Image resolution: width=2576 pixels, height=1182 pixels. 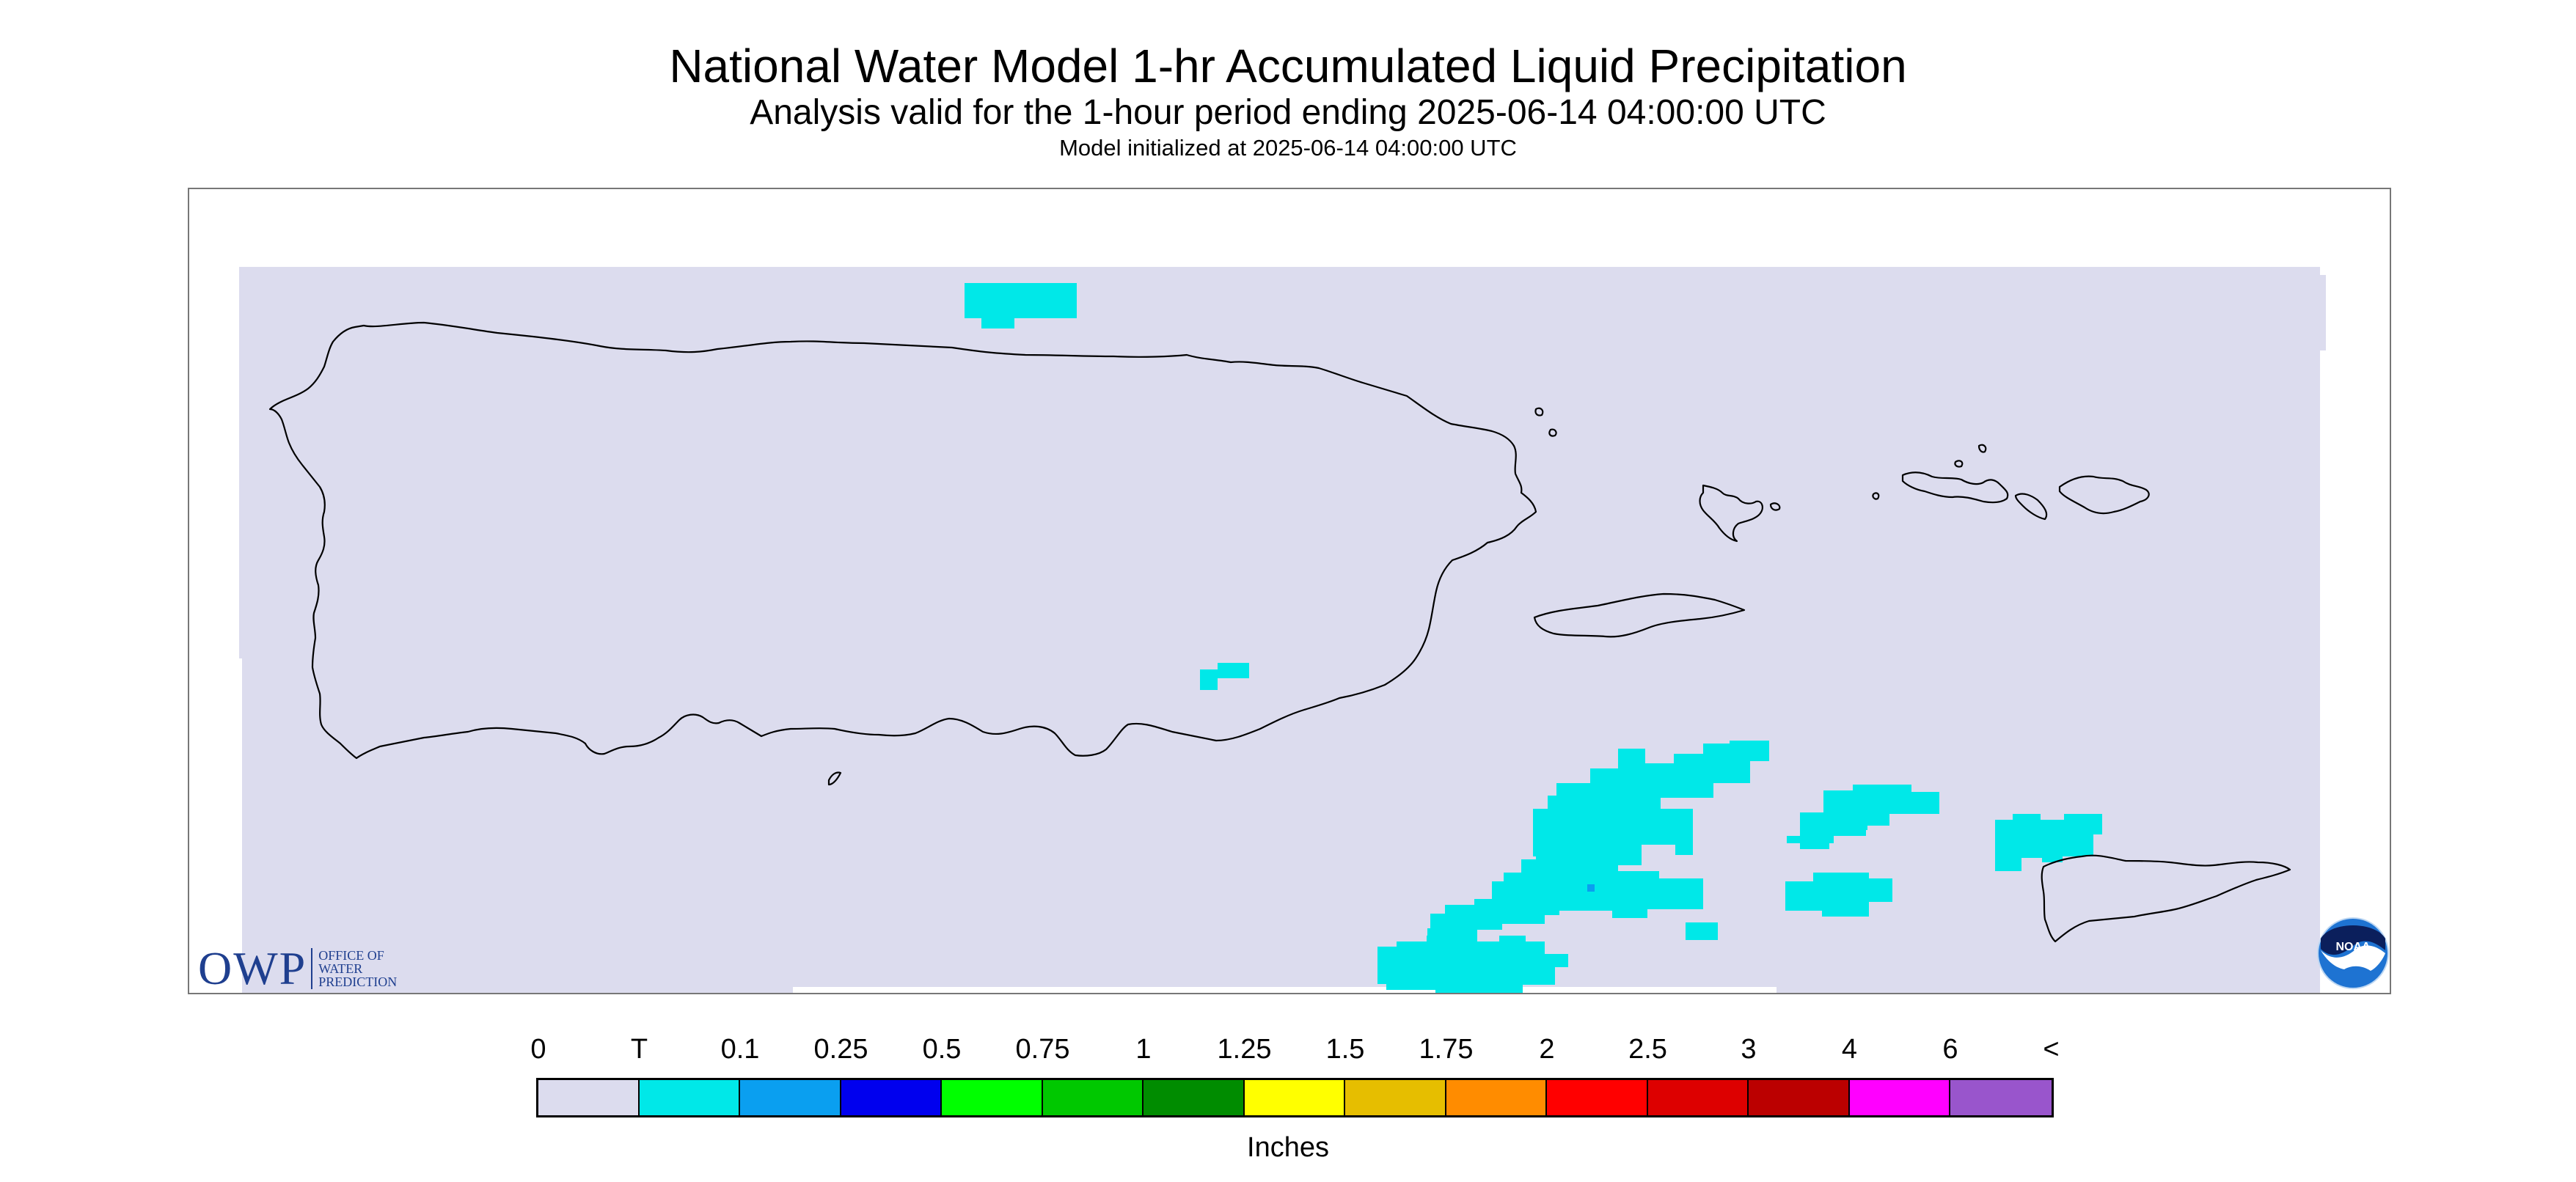 I want to click on culebra-islet, so click(x=1775, y=507).